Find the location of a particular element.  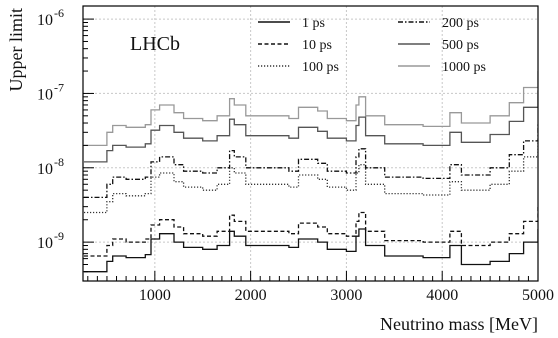

y-tick-label-exponent: -9 is located at coordinates (59, 236).